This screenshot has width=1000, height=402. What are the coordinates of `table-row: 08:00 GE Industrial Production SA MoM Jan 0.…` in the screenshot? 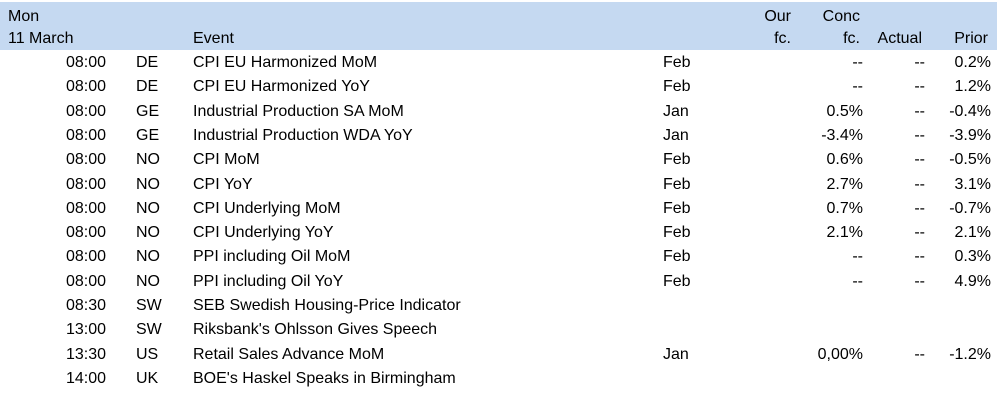 It's located at (500, 112).